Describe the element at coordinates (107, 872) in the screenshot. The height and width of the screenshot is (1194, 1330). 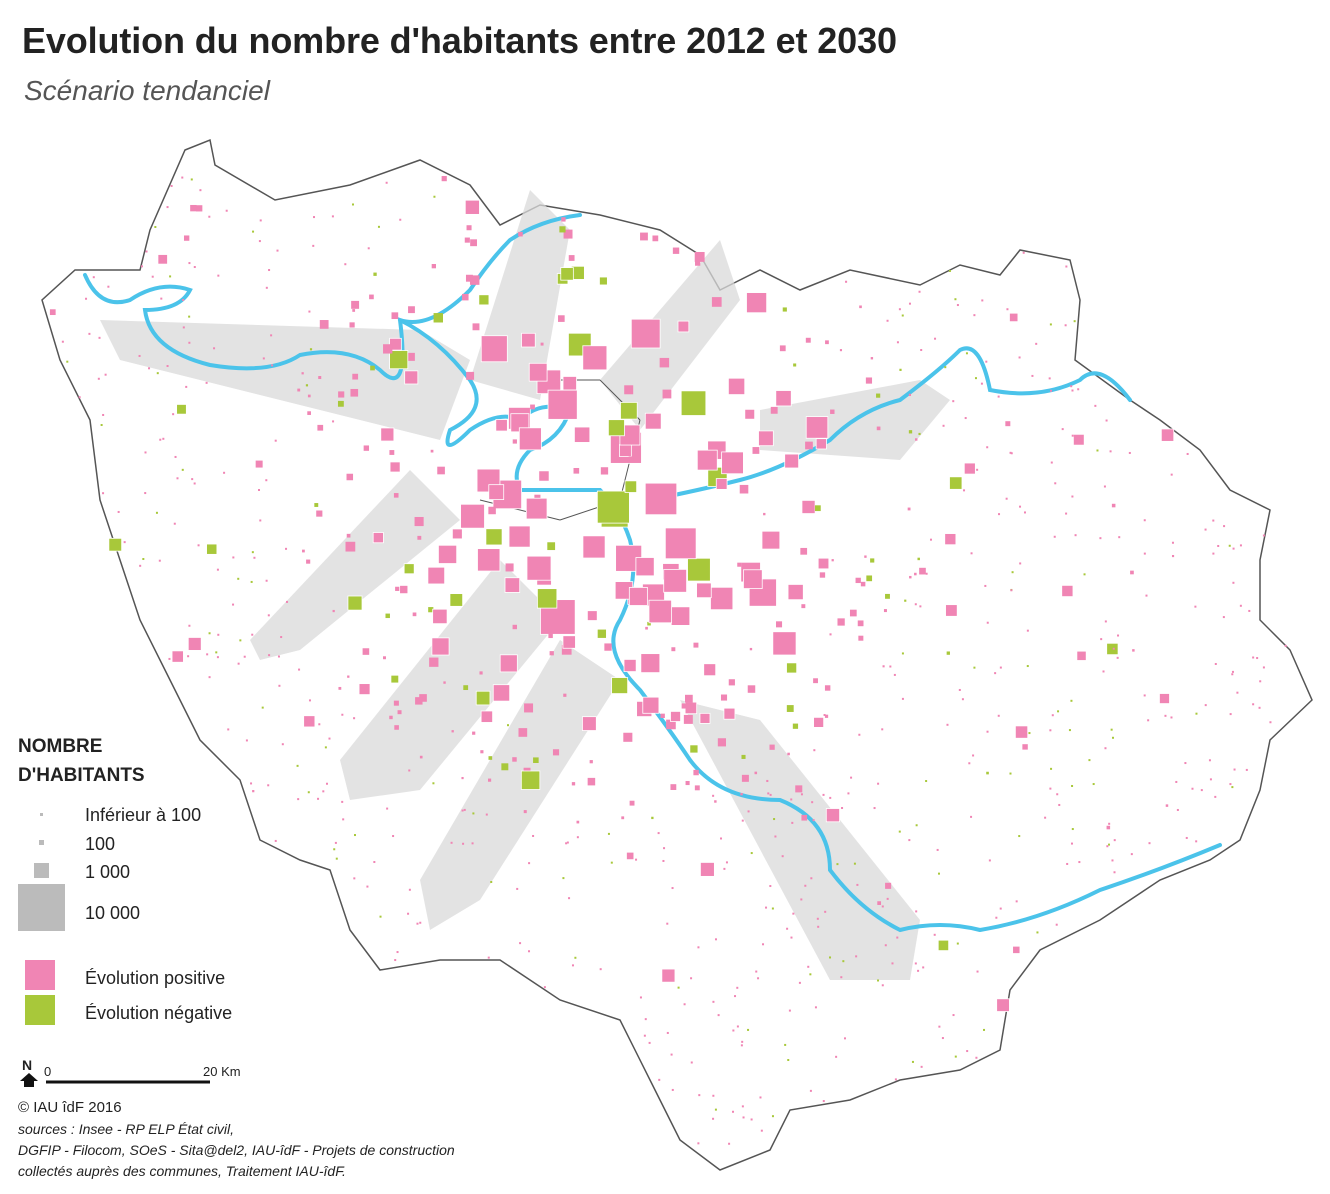
I see `legend-label: 1 000` at that location.